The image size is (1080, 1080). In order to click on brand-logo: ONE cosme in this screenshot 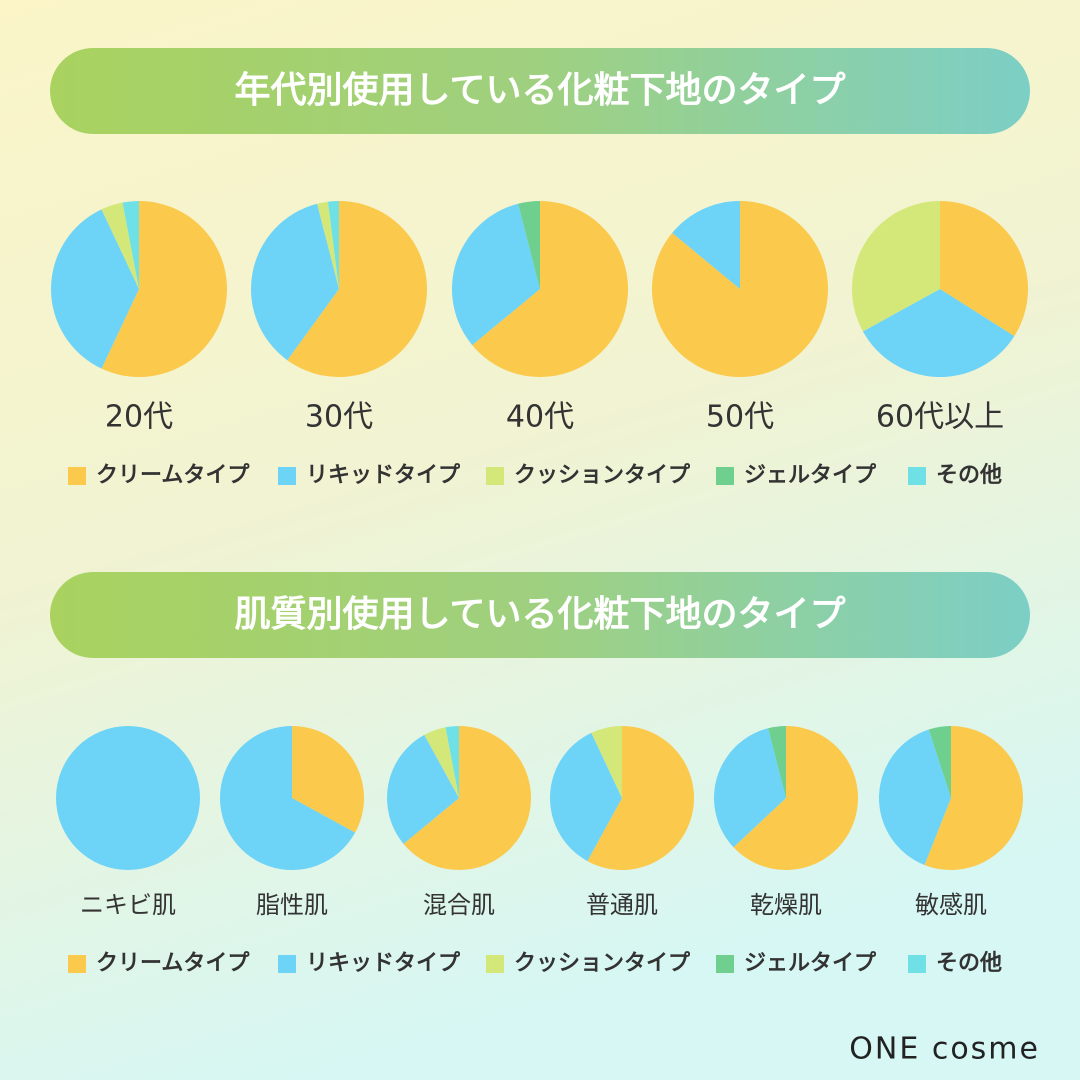, I will do `click(944, 1049)`.